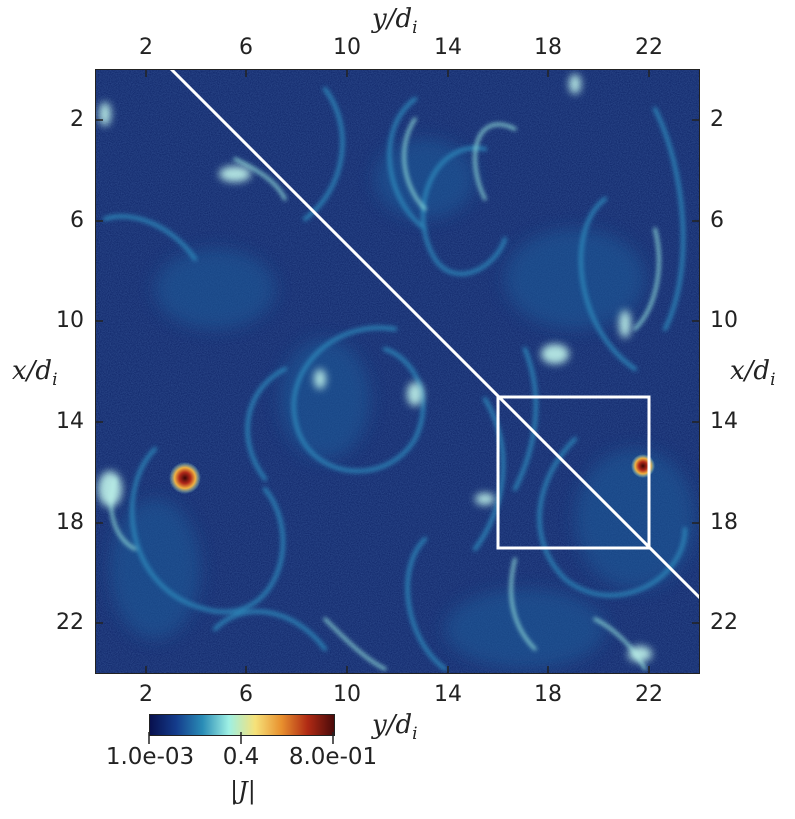 The width and height of the screenshot is (795, 819). Describe the element at coordinates (70, 622) in the screenshot. I see `left-tick-22: 22` at that location.